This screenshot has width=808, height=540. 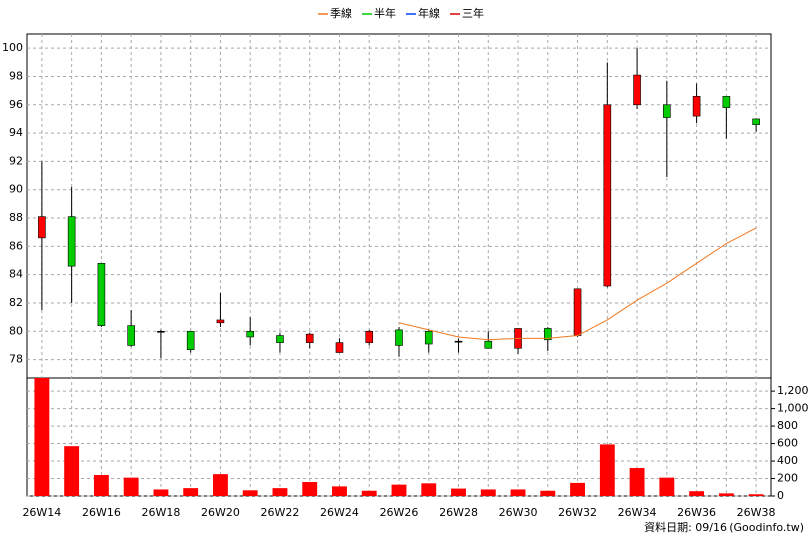 I want to click on y-tick-label: 82, so click(x=16, y=302).